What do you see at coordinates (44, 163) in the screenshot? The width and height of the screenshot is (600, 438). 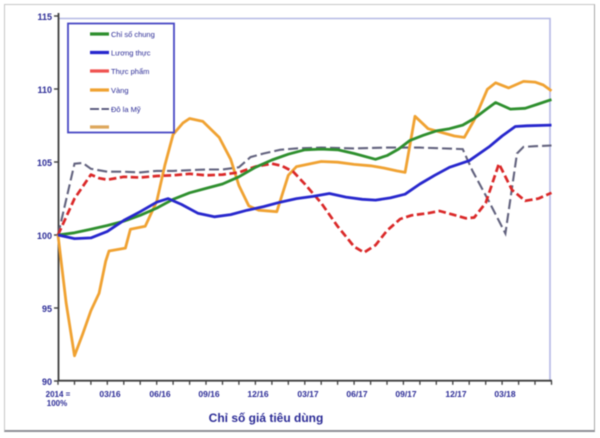 I see `svg-text: 105` at bounding box center [44, 163].